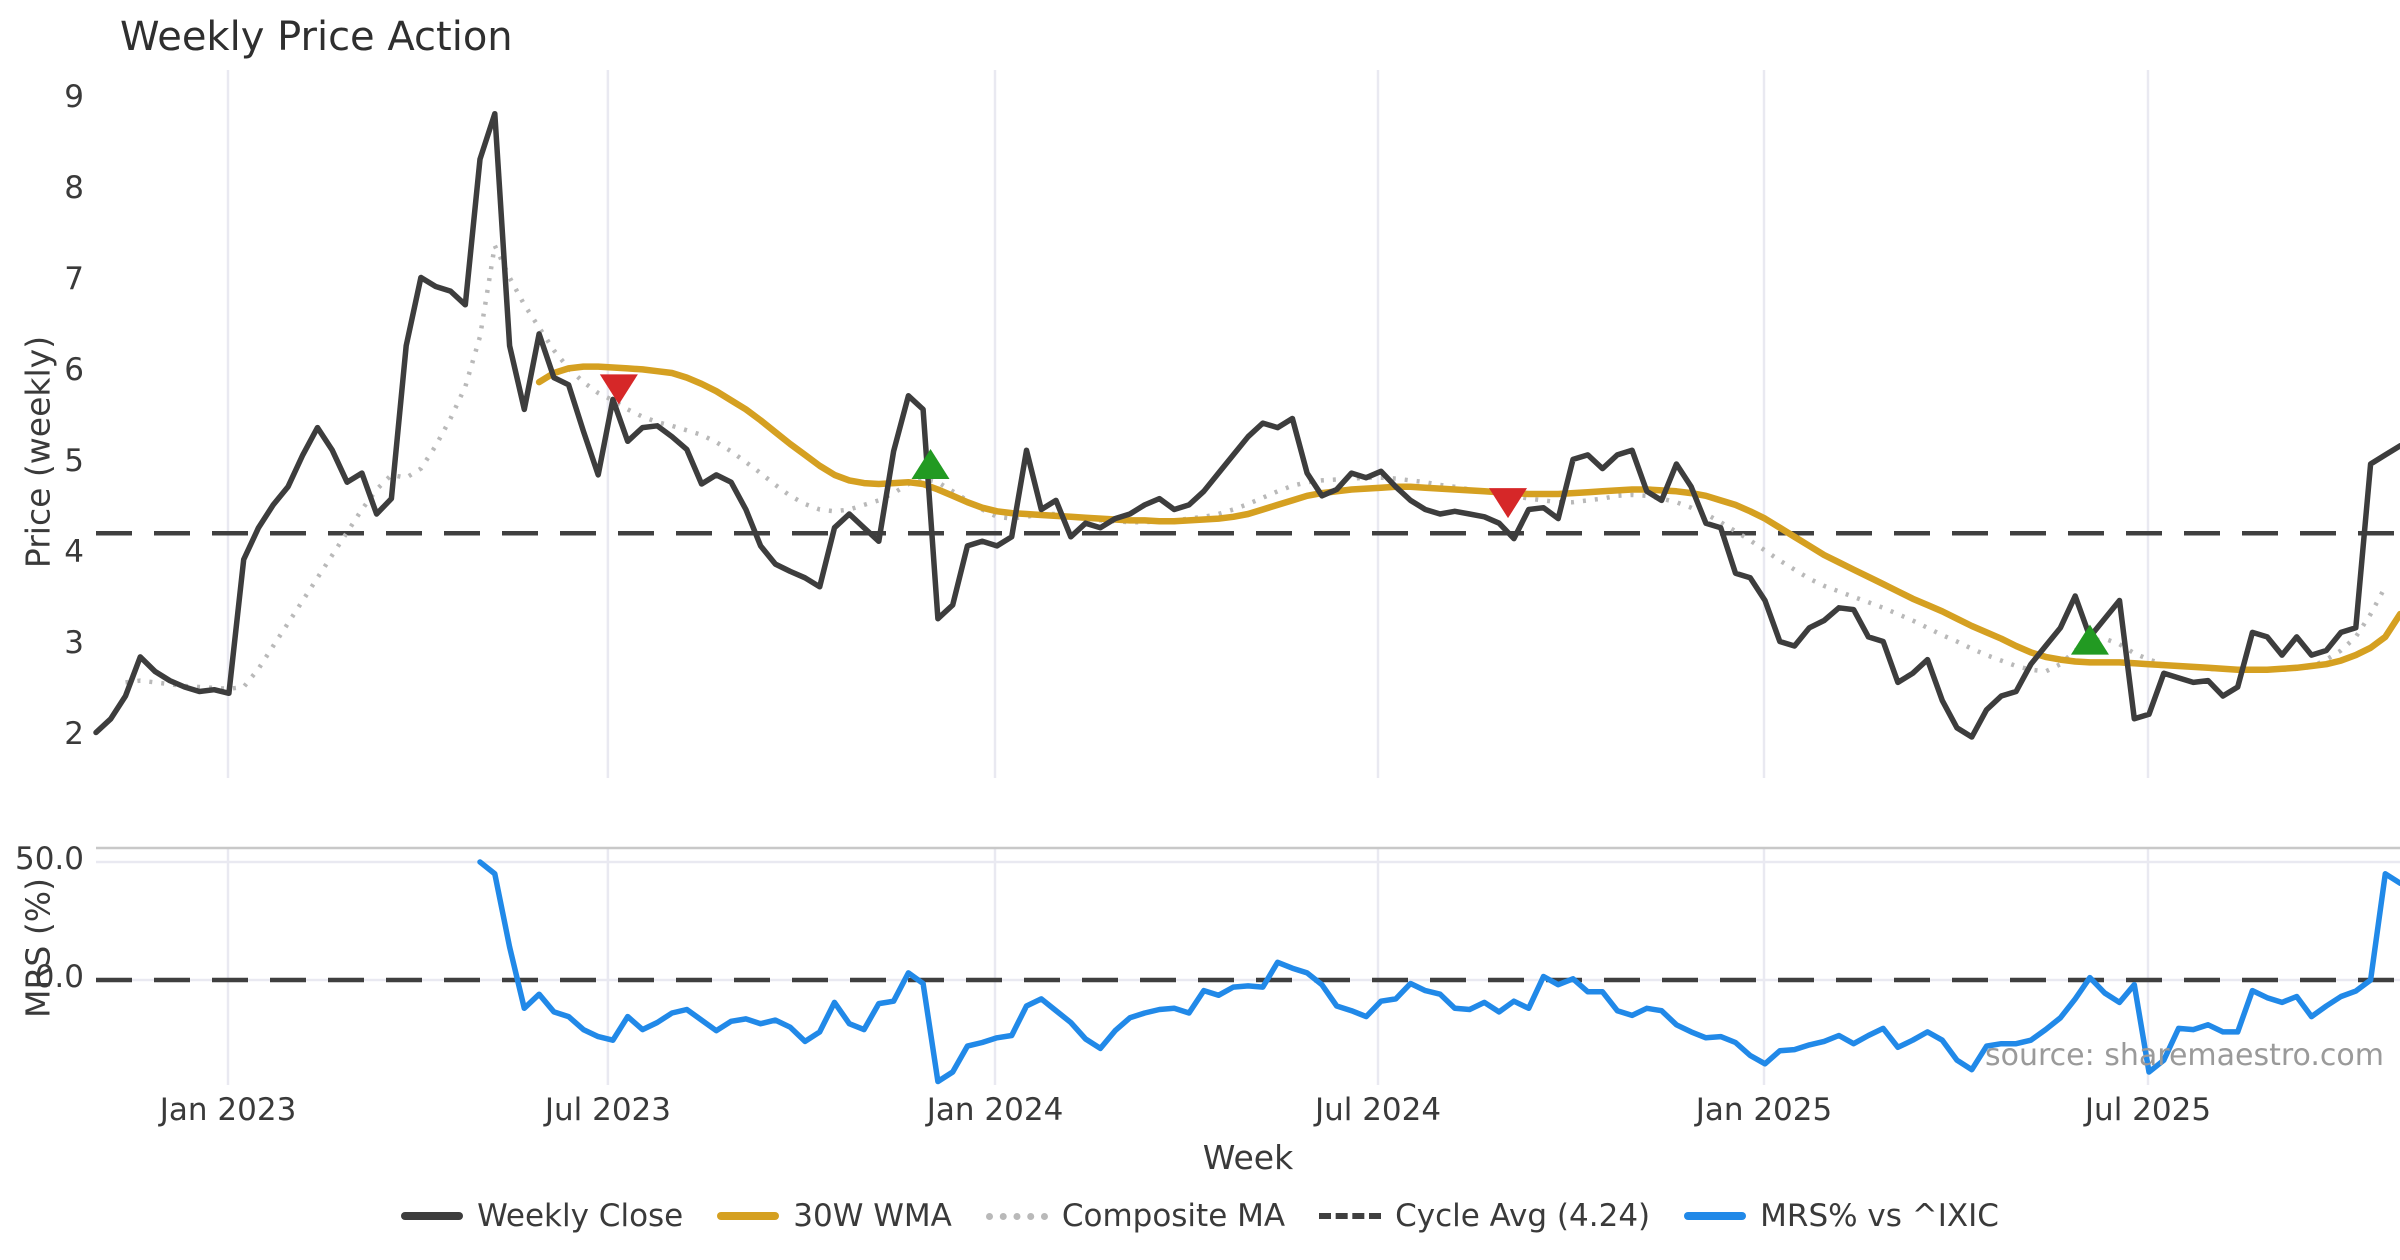 The height and width of the screenshot is (1260, 2400). I want to click on price-ytick-label: 9, so click(74, 97).